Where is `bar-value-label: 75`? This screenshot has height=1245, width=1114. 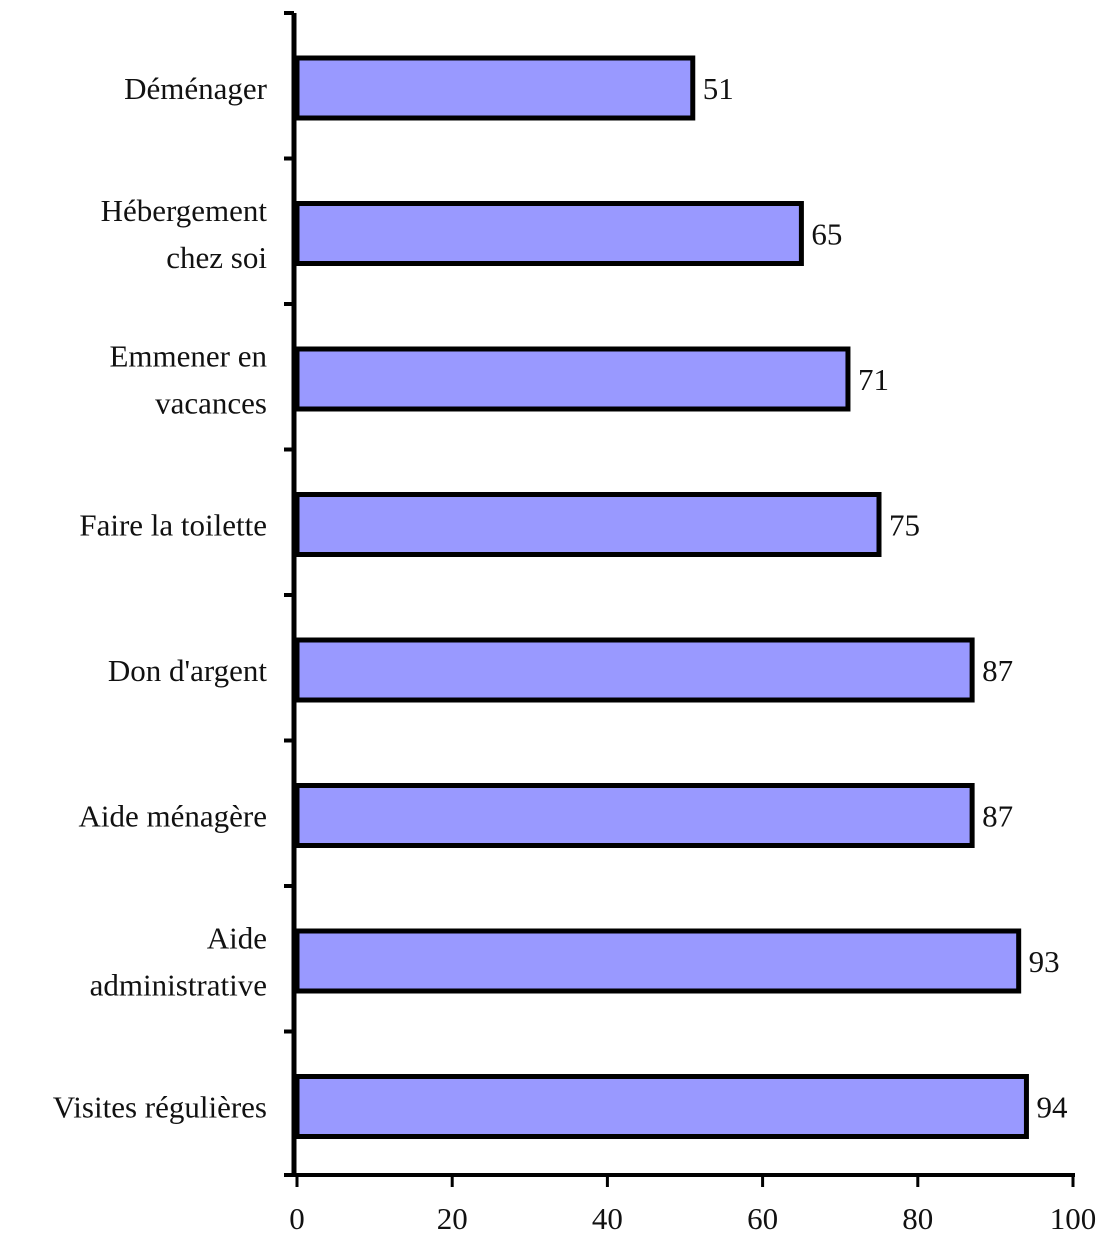
bar-value-label: 75 is located at coordinates (904, 525).